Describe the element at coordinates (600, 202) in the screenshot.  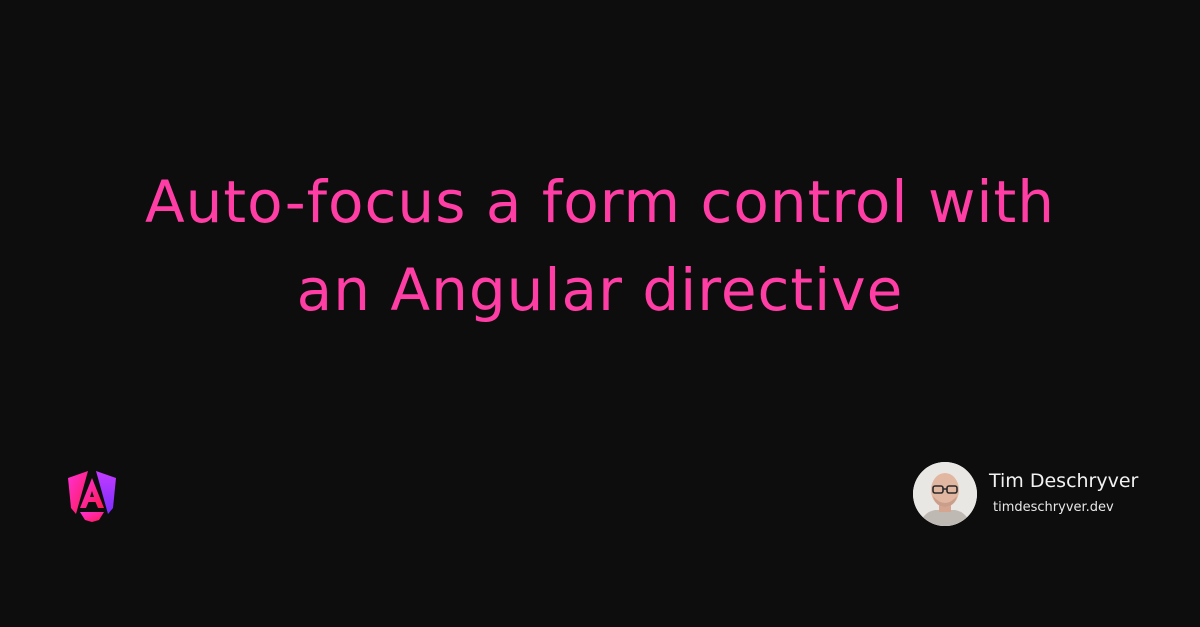
I see `title-line-1: Auto-focus a form control with` at that location.